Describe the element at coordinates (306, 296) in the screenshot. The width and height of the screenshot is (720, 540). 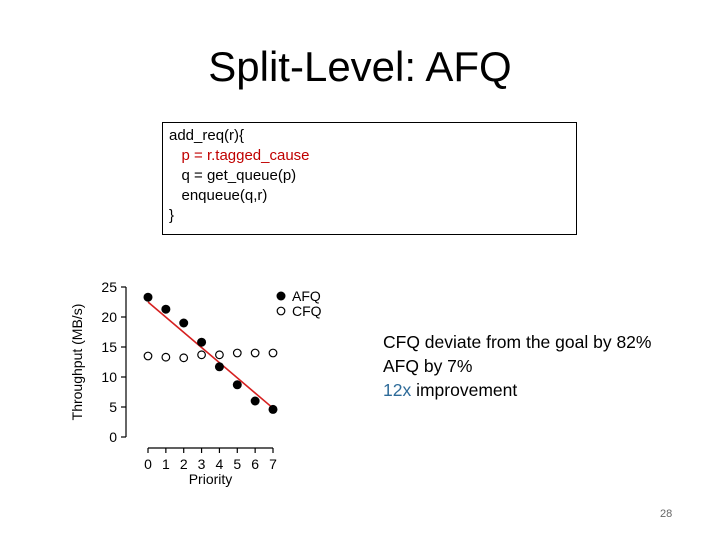
I see `legend-label-afq: AFQ` at that location.